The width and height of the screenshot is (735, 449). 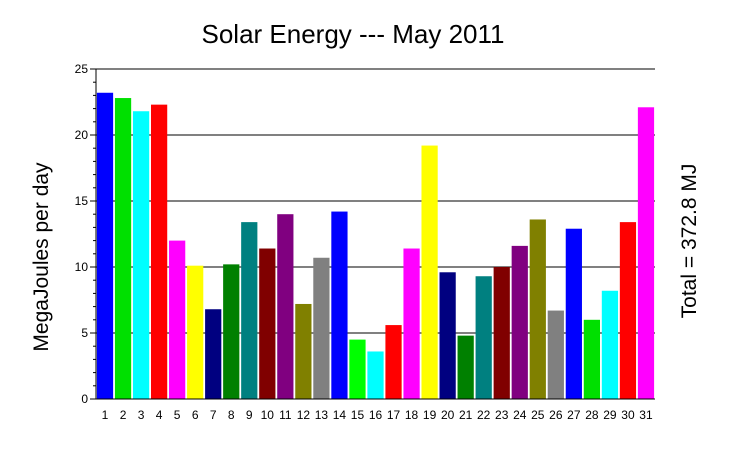 What do you see at coordinates (105, 415) in the screenshot?
I see `x-tick-label-1: 1` at bounding box center [105, 415].